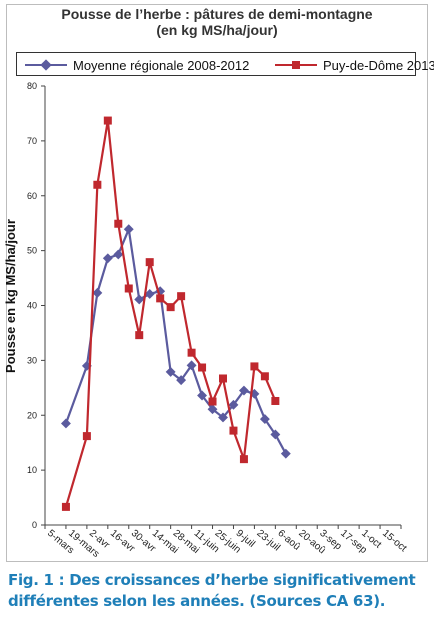  What do you see at coordinates (288, 540) in the screenshot?
I see `x-tick-label: 6-aoû` at bounding box center [288, 540].